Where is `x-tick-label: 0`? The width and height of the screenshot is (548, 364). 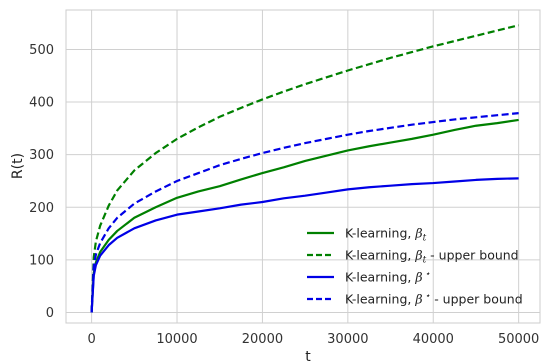
x-tick-label: 0 is located at coordinates (91, 339).